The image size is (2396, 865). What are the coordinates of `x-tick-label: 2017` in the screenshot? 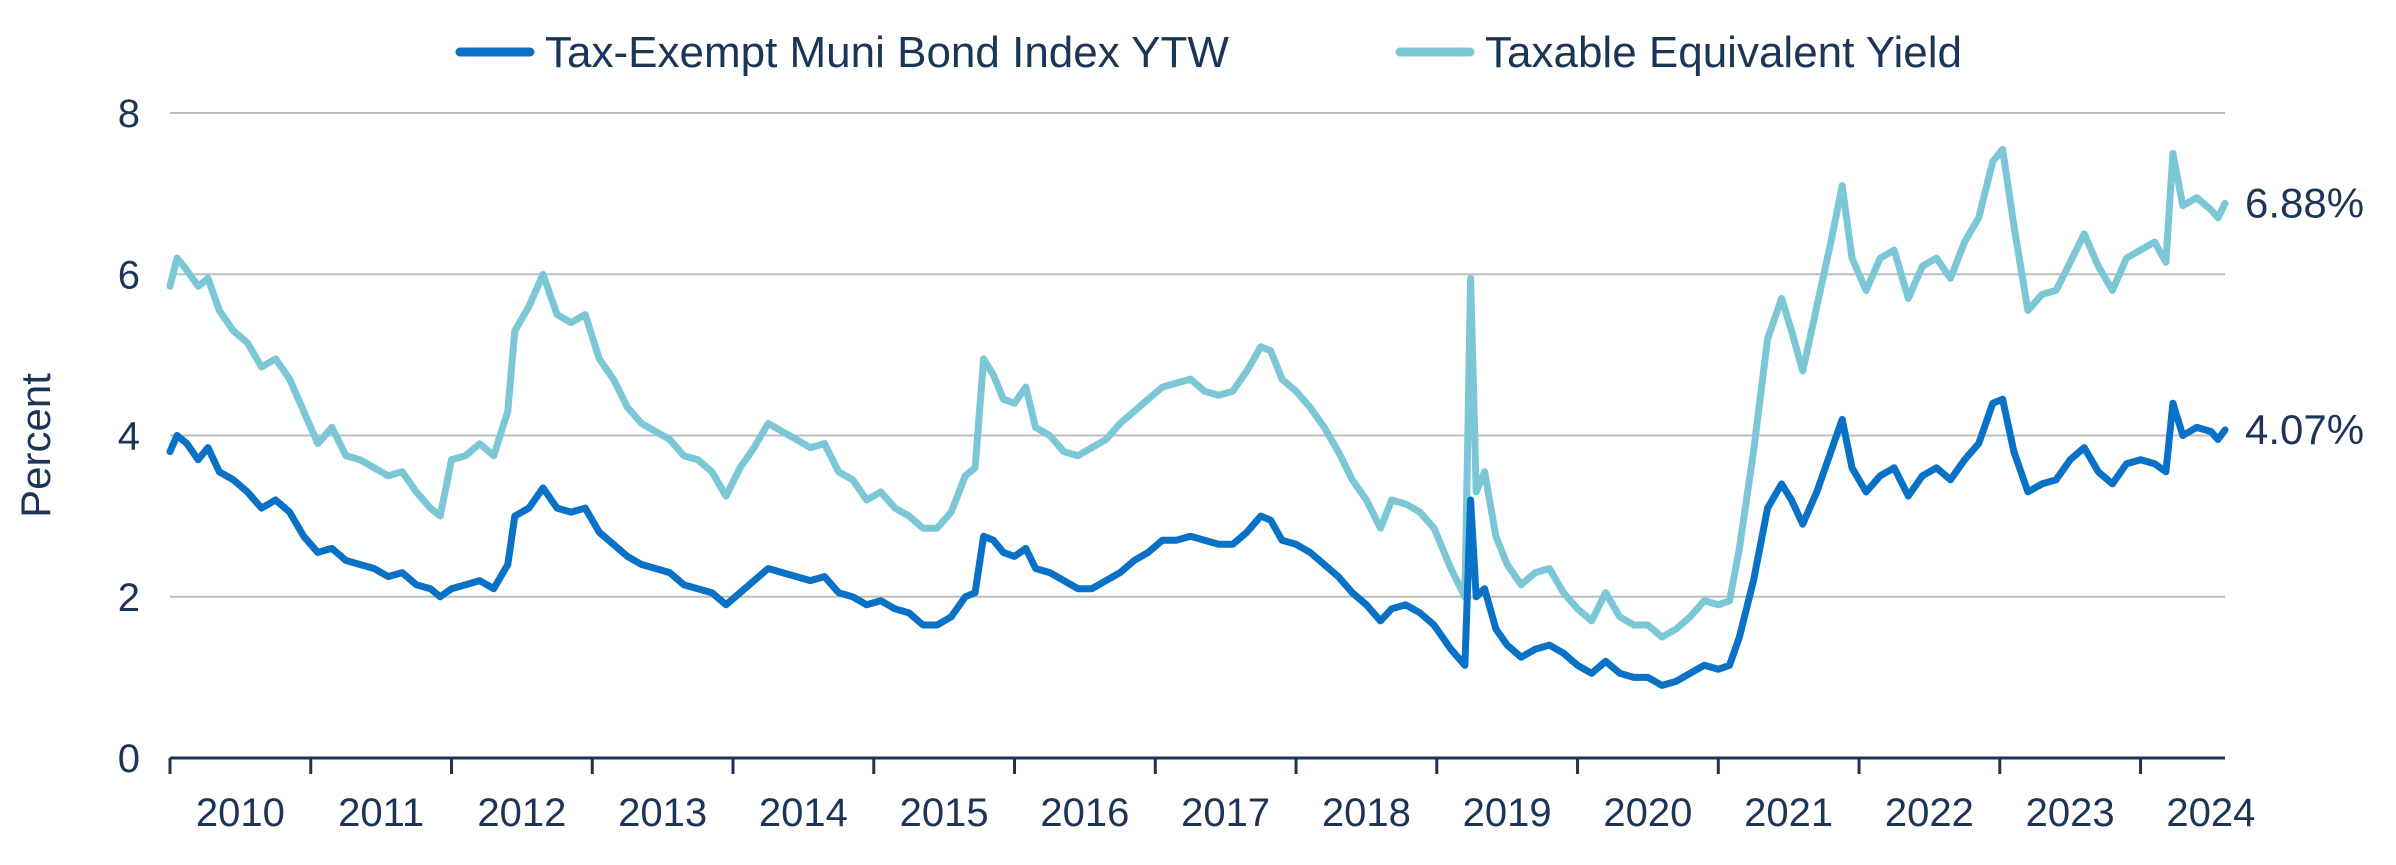 It's located at (1225, 813).